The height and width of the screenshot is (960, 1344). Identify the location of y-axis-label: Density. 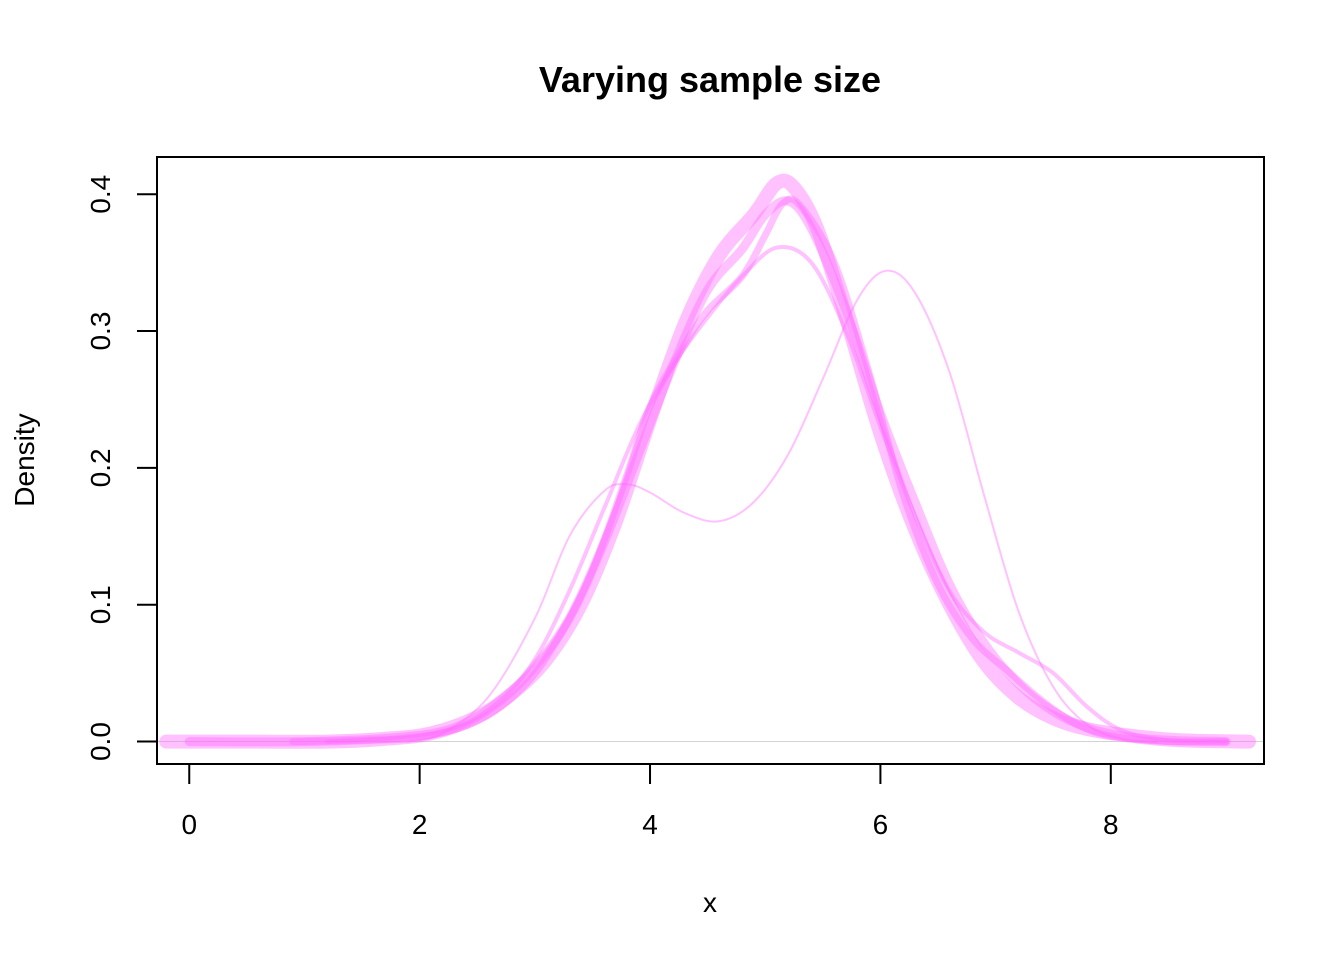
(24, 459).